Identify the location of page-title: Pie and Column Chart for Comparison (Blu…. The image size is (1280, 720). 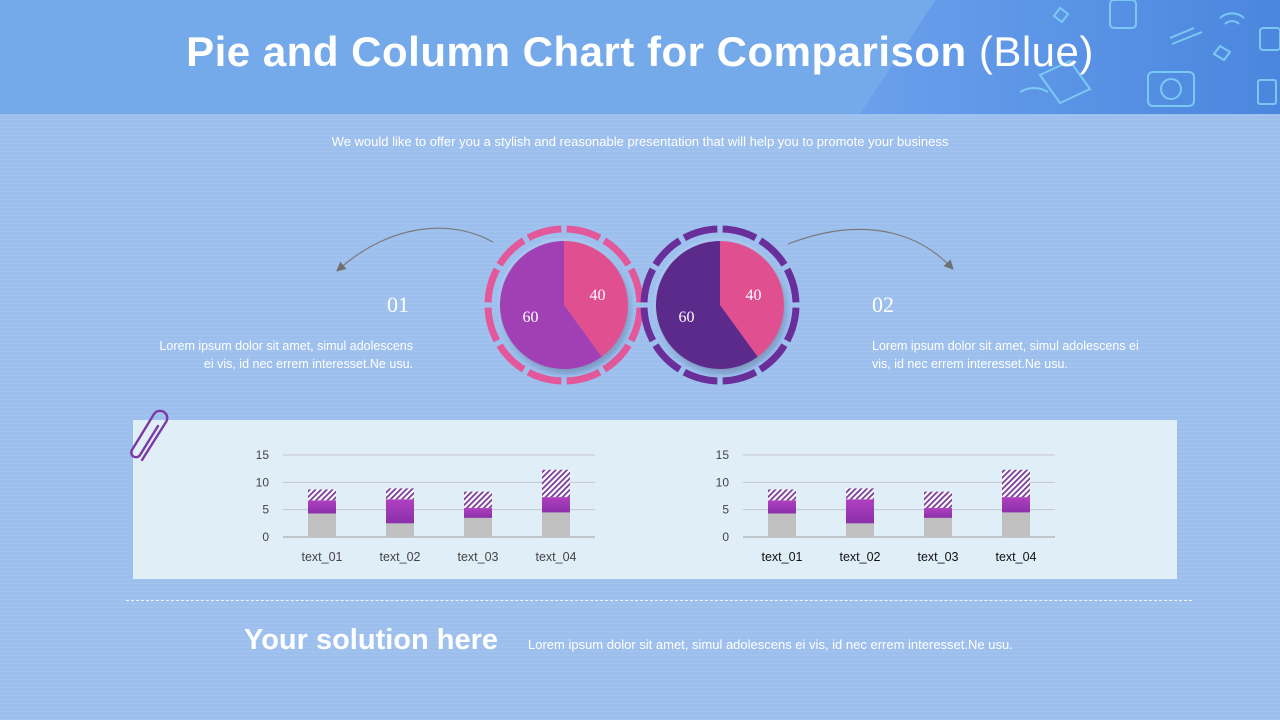
(640, 52).